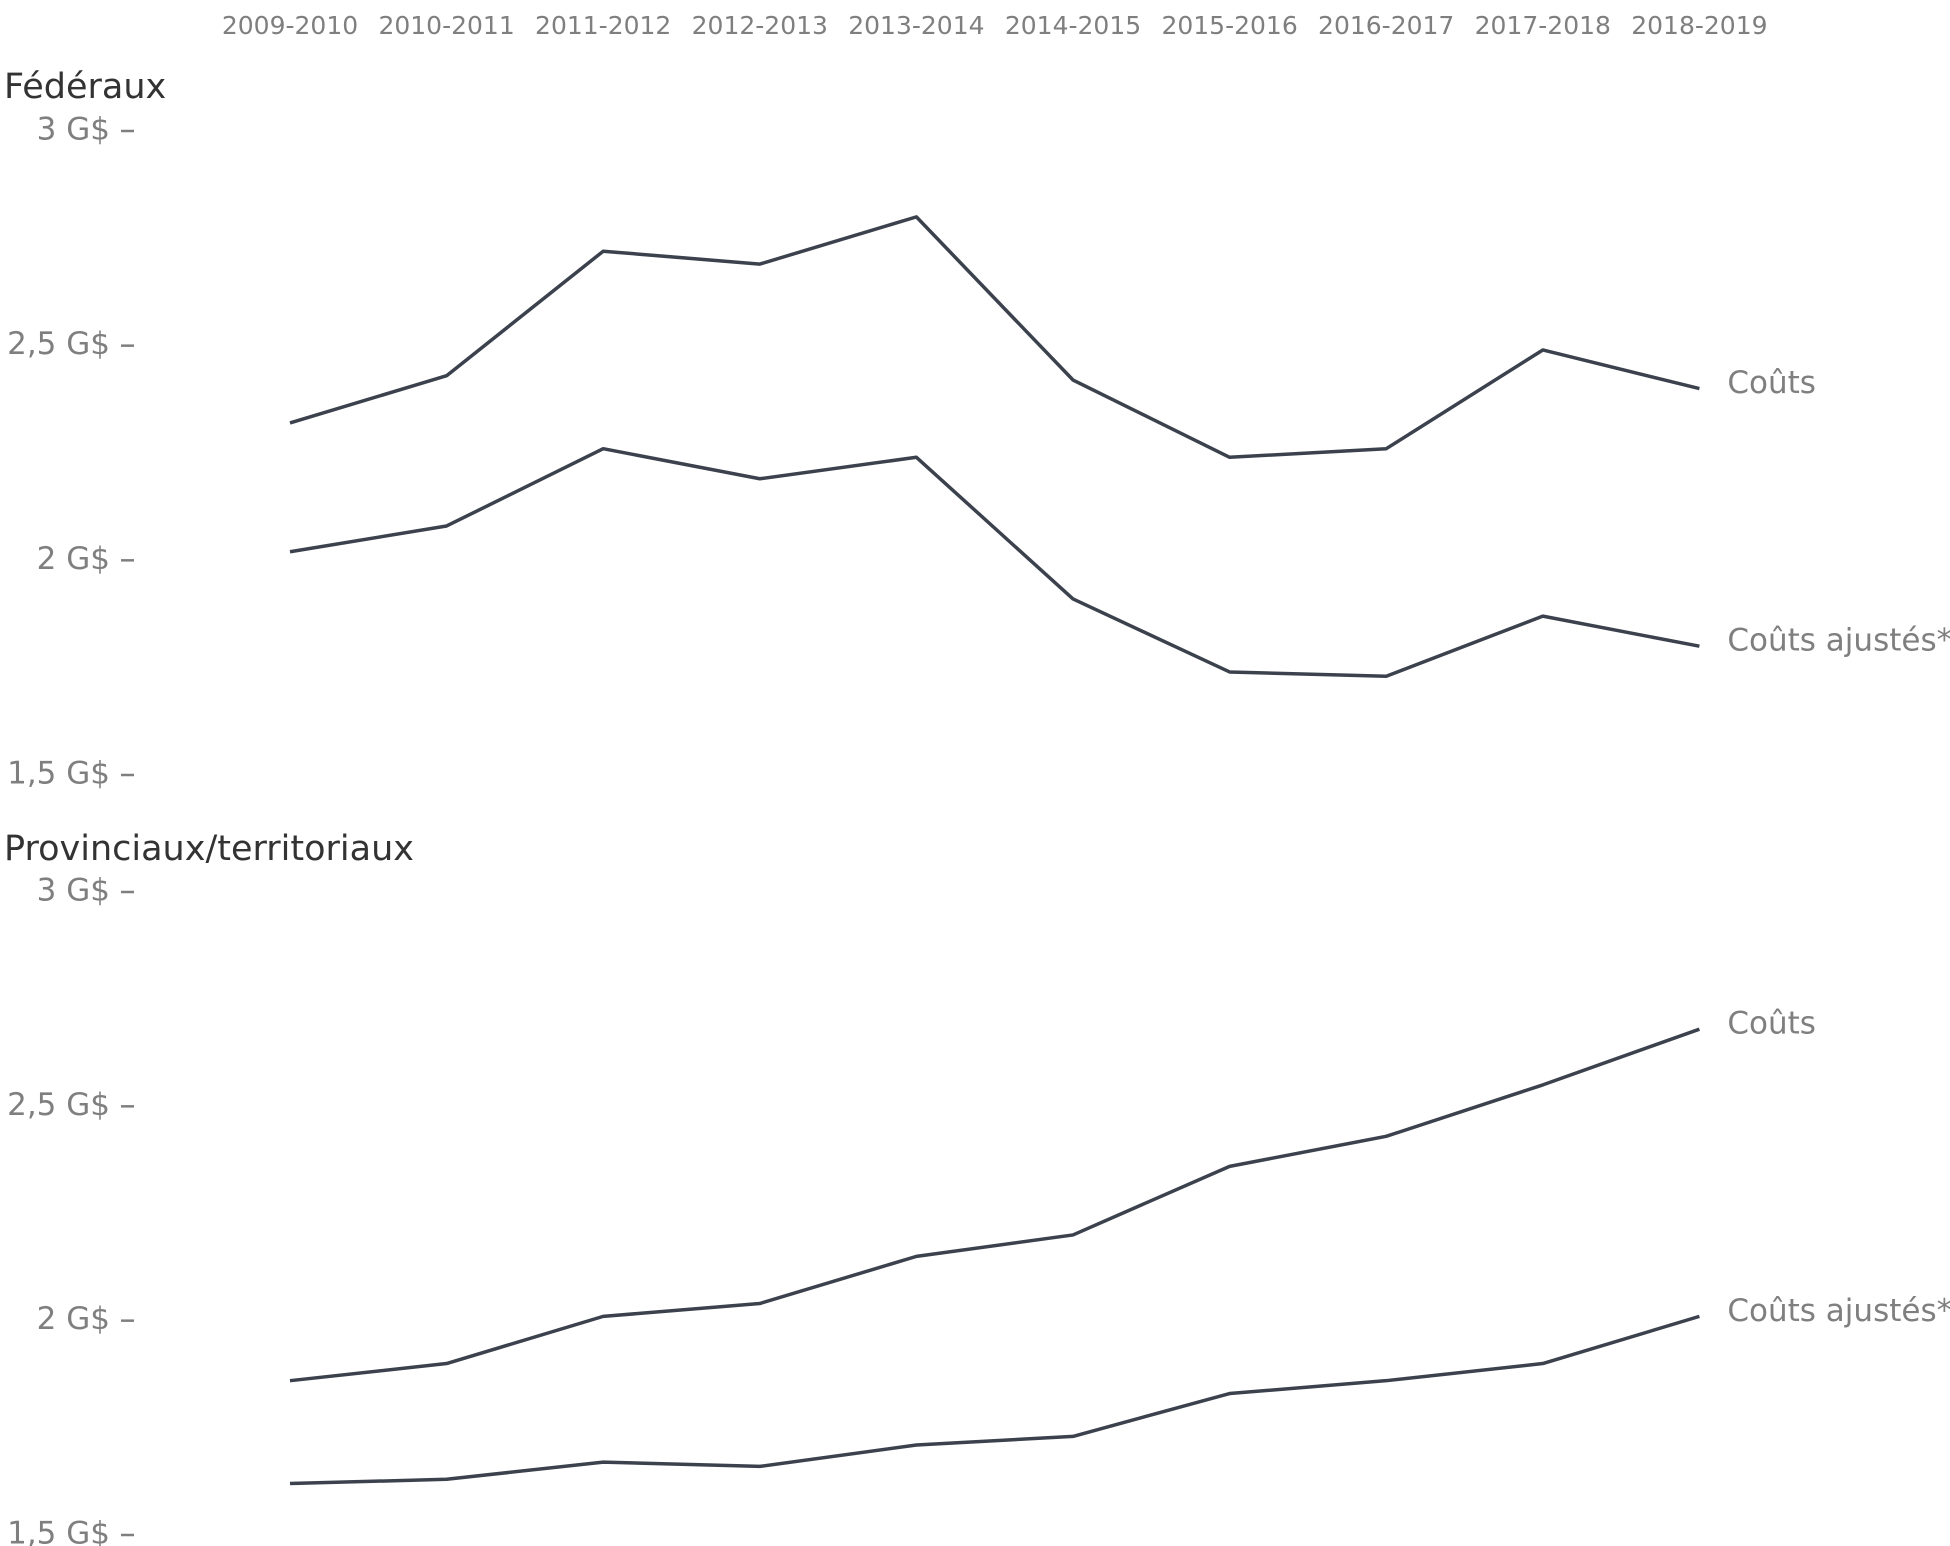 The width and height of the screenshot is (1950, 1546). I want to click on x-tick-label: 2011-2012, so click(603, 25).